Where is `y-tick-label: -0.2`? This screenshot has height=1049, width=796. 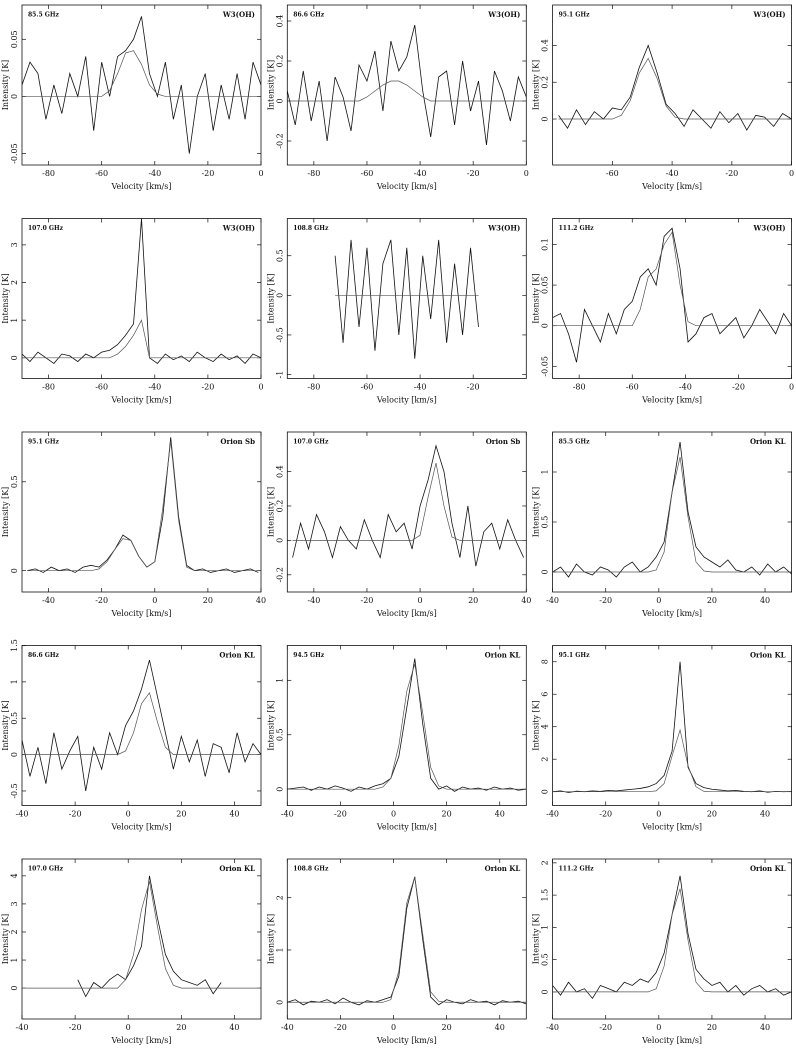
y-tick-label: -0.2 is located at coordinates (279, 140).